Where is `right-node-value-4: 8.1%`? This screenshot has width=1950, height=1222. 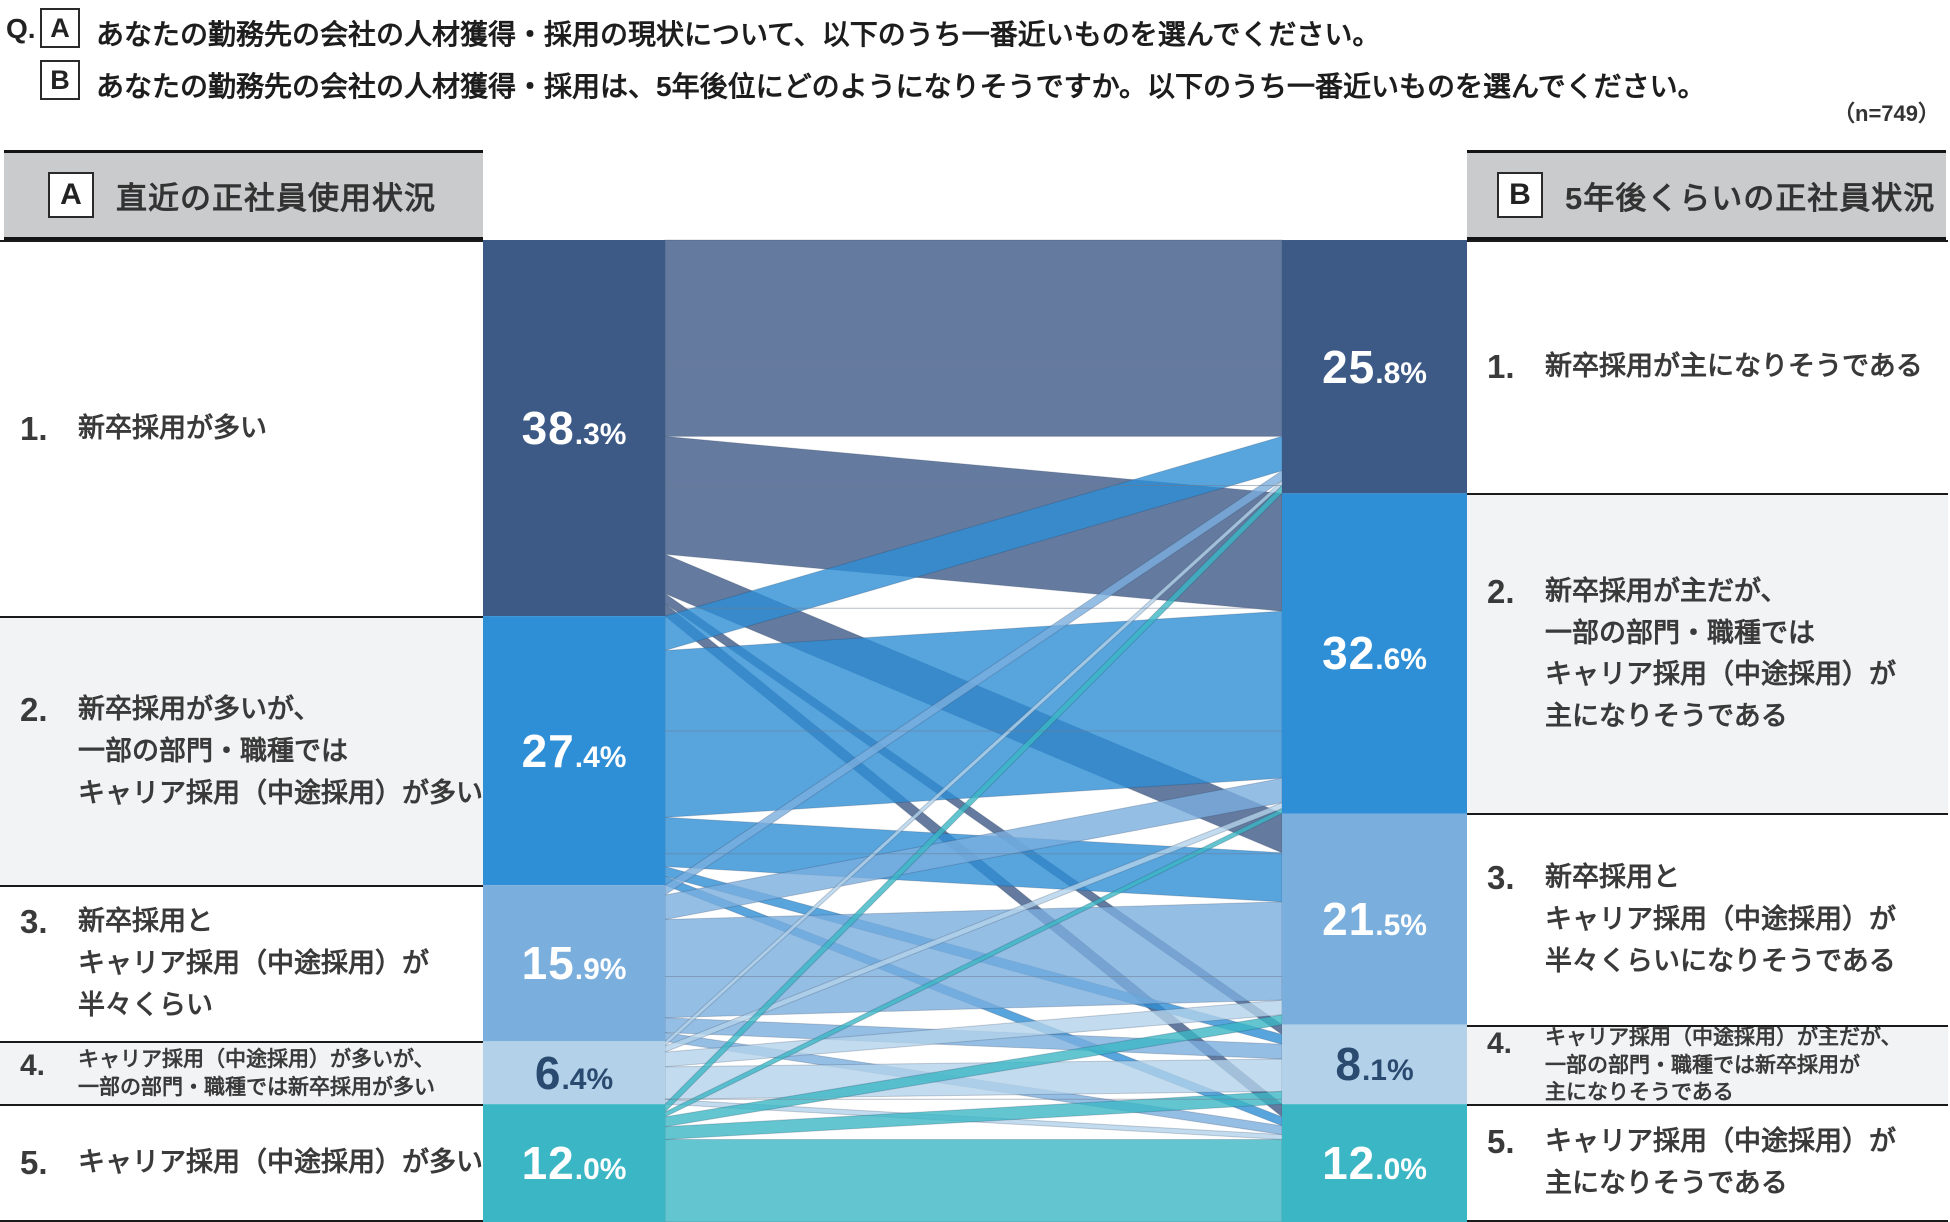 right-node-value-4: 8.1% is located at coordinates (1374, 1064).